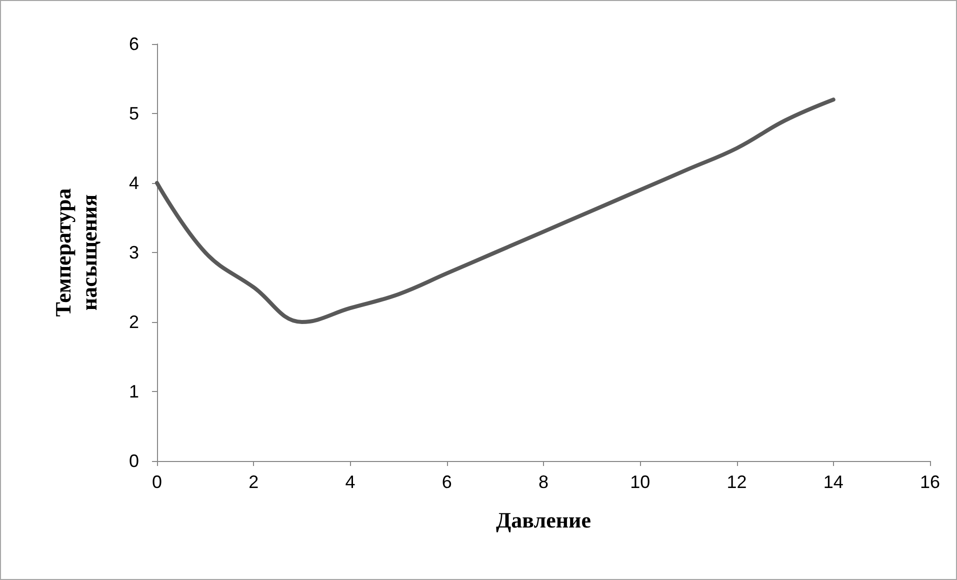  Describe the element at coordinates (133, 114) in the screenshot. I see `y-tick-label: 5` at that location.